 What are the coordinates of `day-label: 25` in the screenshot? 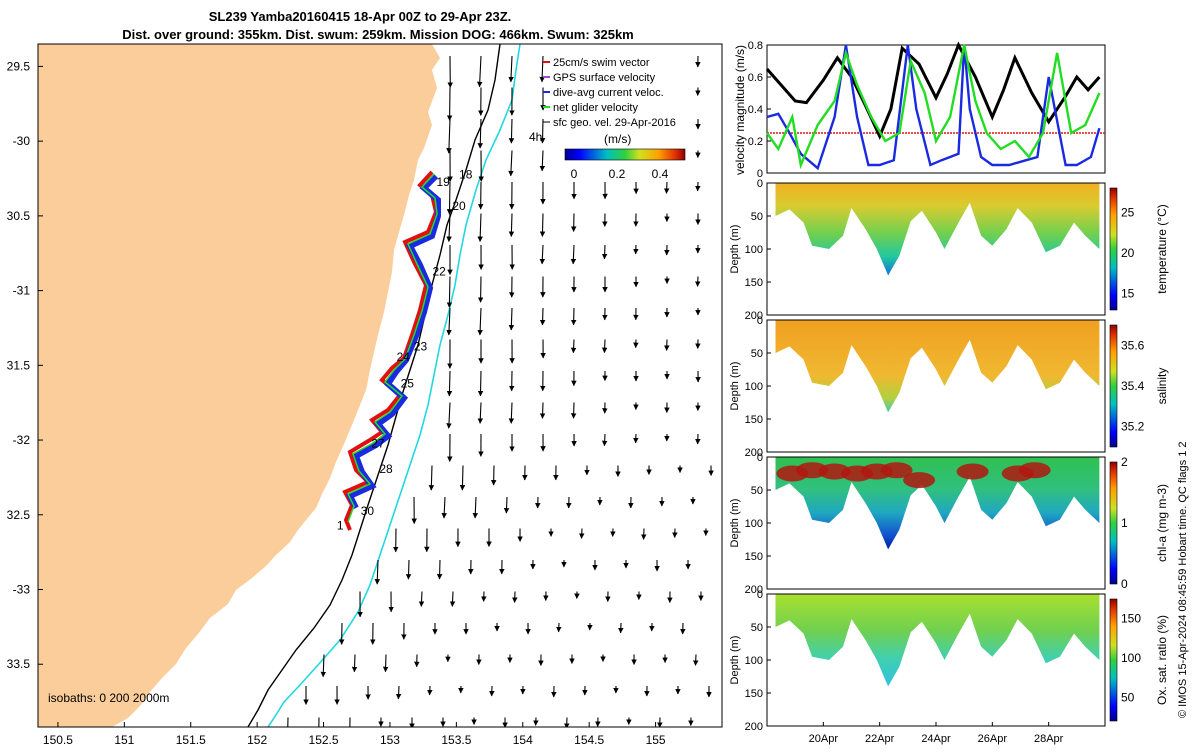 It's located at (408, 384).